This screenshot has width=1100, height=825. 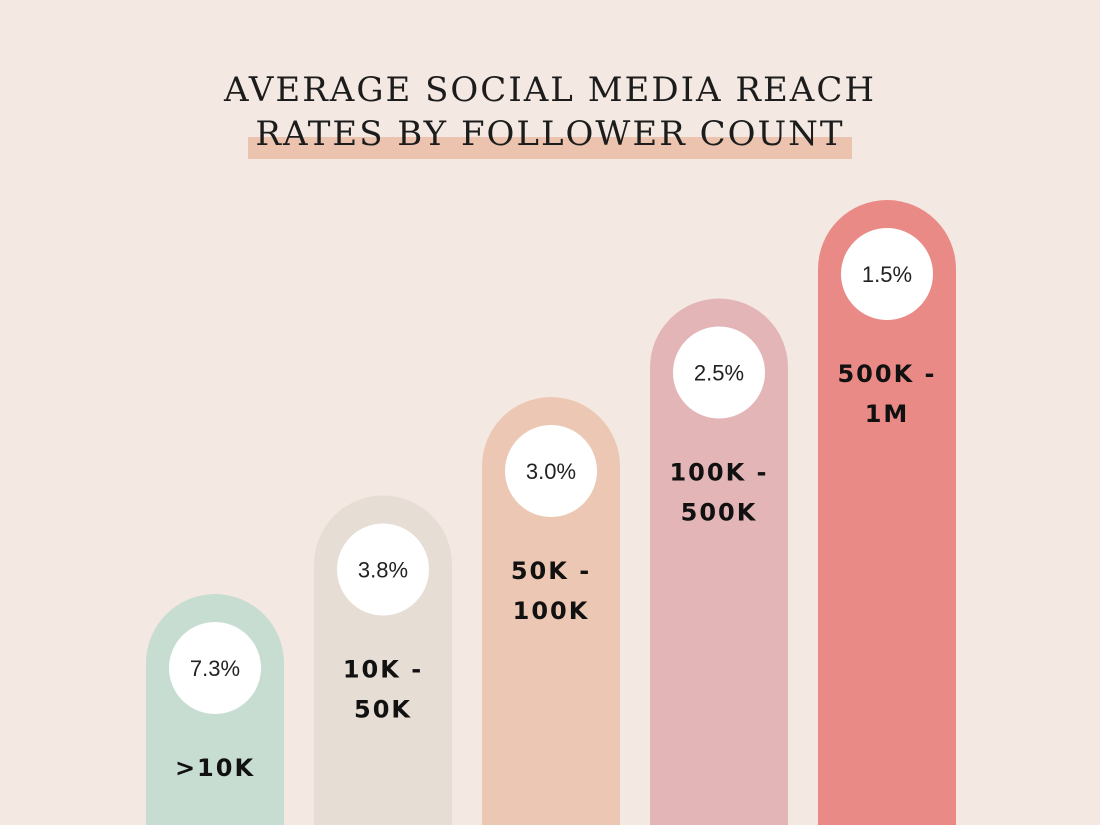 I want to click on category-label: 100K -, so click(x=718, y=473).